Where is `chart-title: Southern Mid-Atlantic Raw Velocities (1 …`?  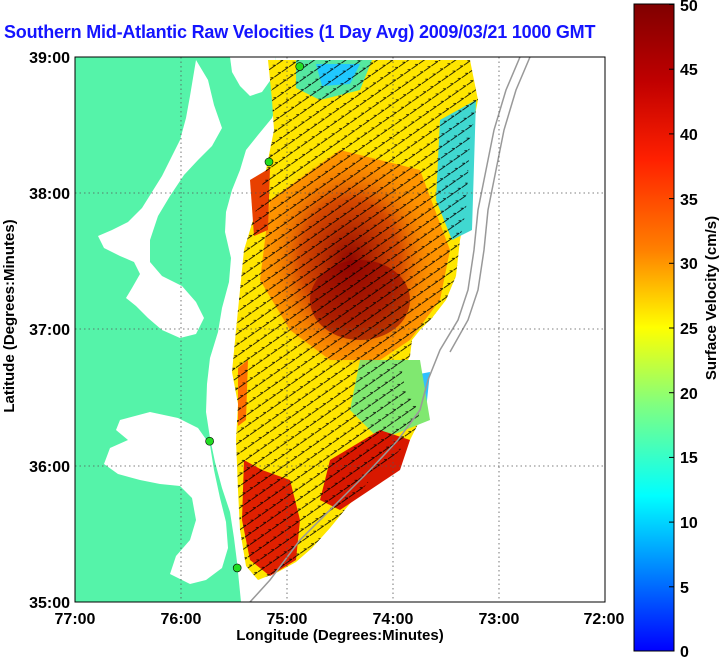
chart-title: Southern Mid-Atlantic Raw Velocities (1 … is located at coordinates (300, 32).